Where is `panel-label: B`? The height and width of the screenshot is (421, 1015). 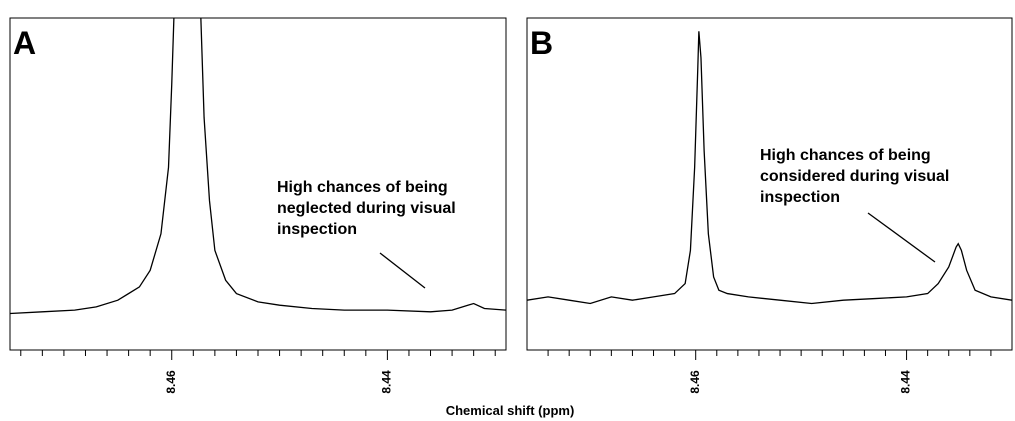
panel-label: B is located at coordinates (541, 43).